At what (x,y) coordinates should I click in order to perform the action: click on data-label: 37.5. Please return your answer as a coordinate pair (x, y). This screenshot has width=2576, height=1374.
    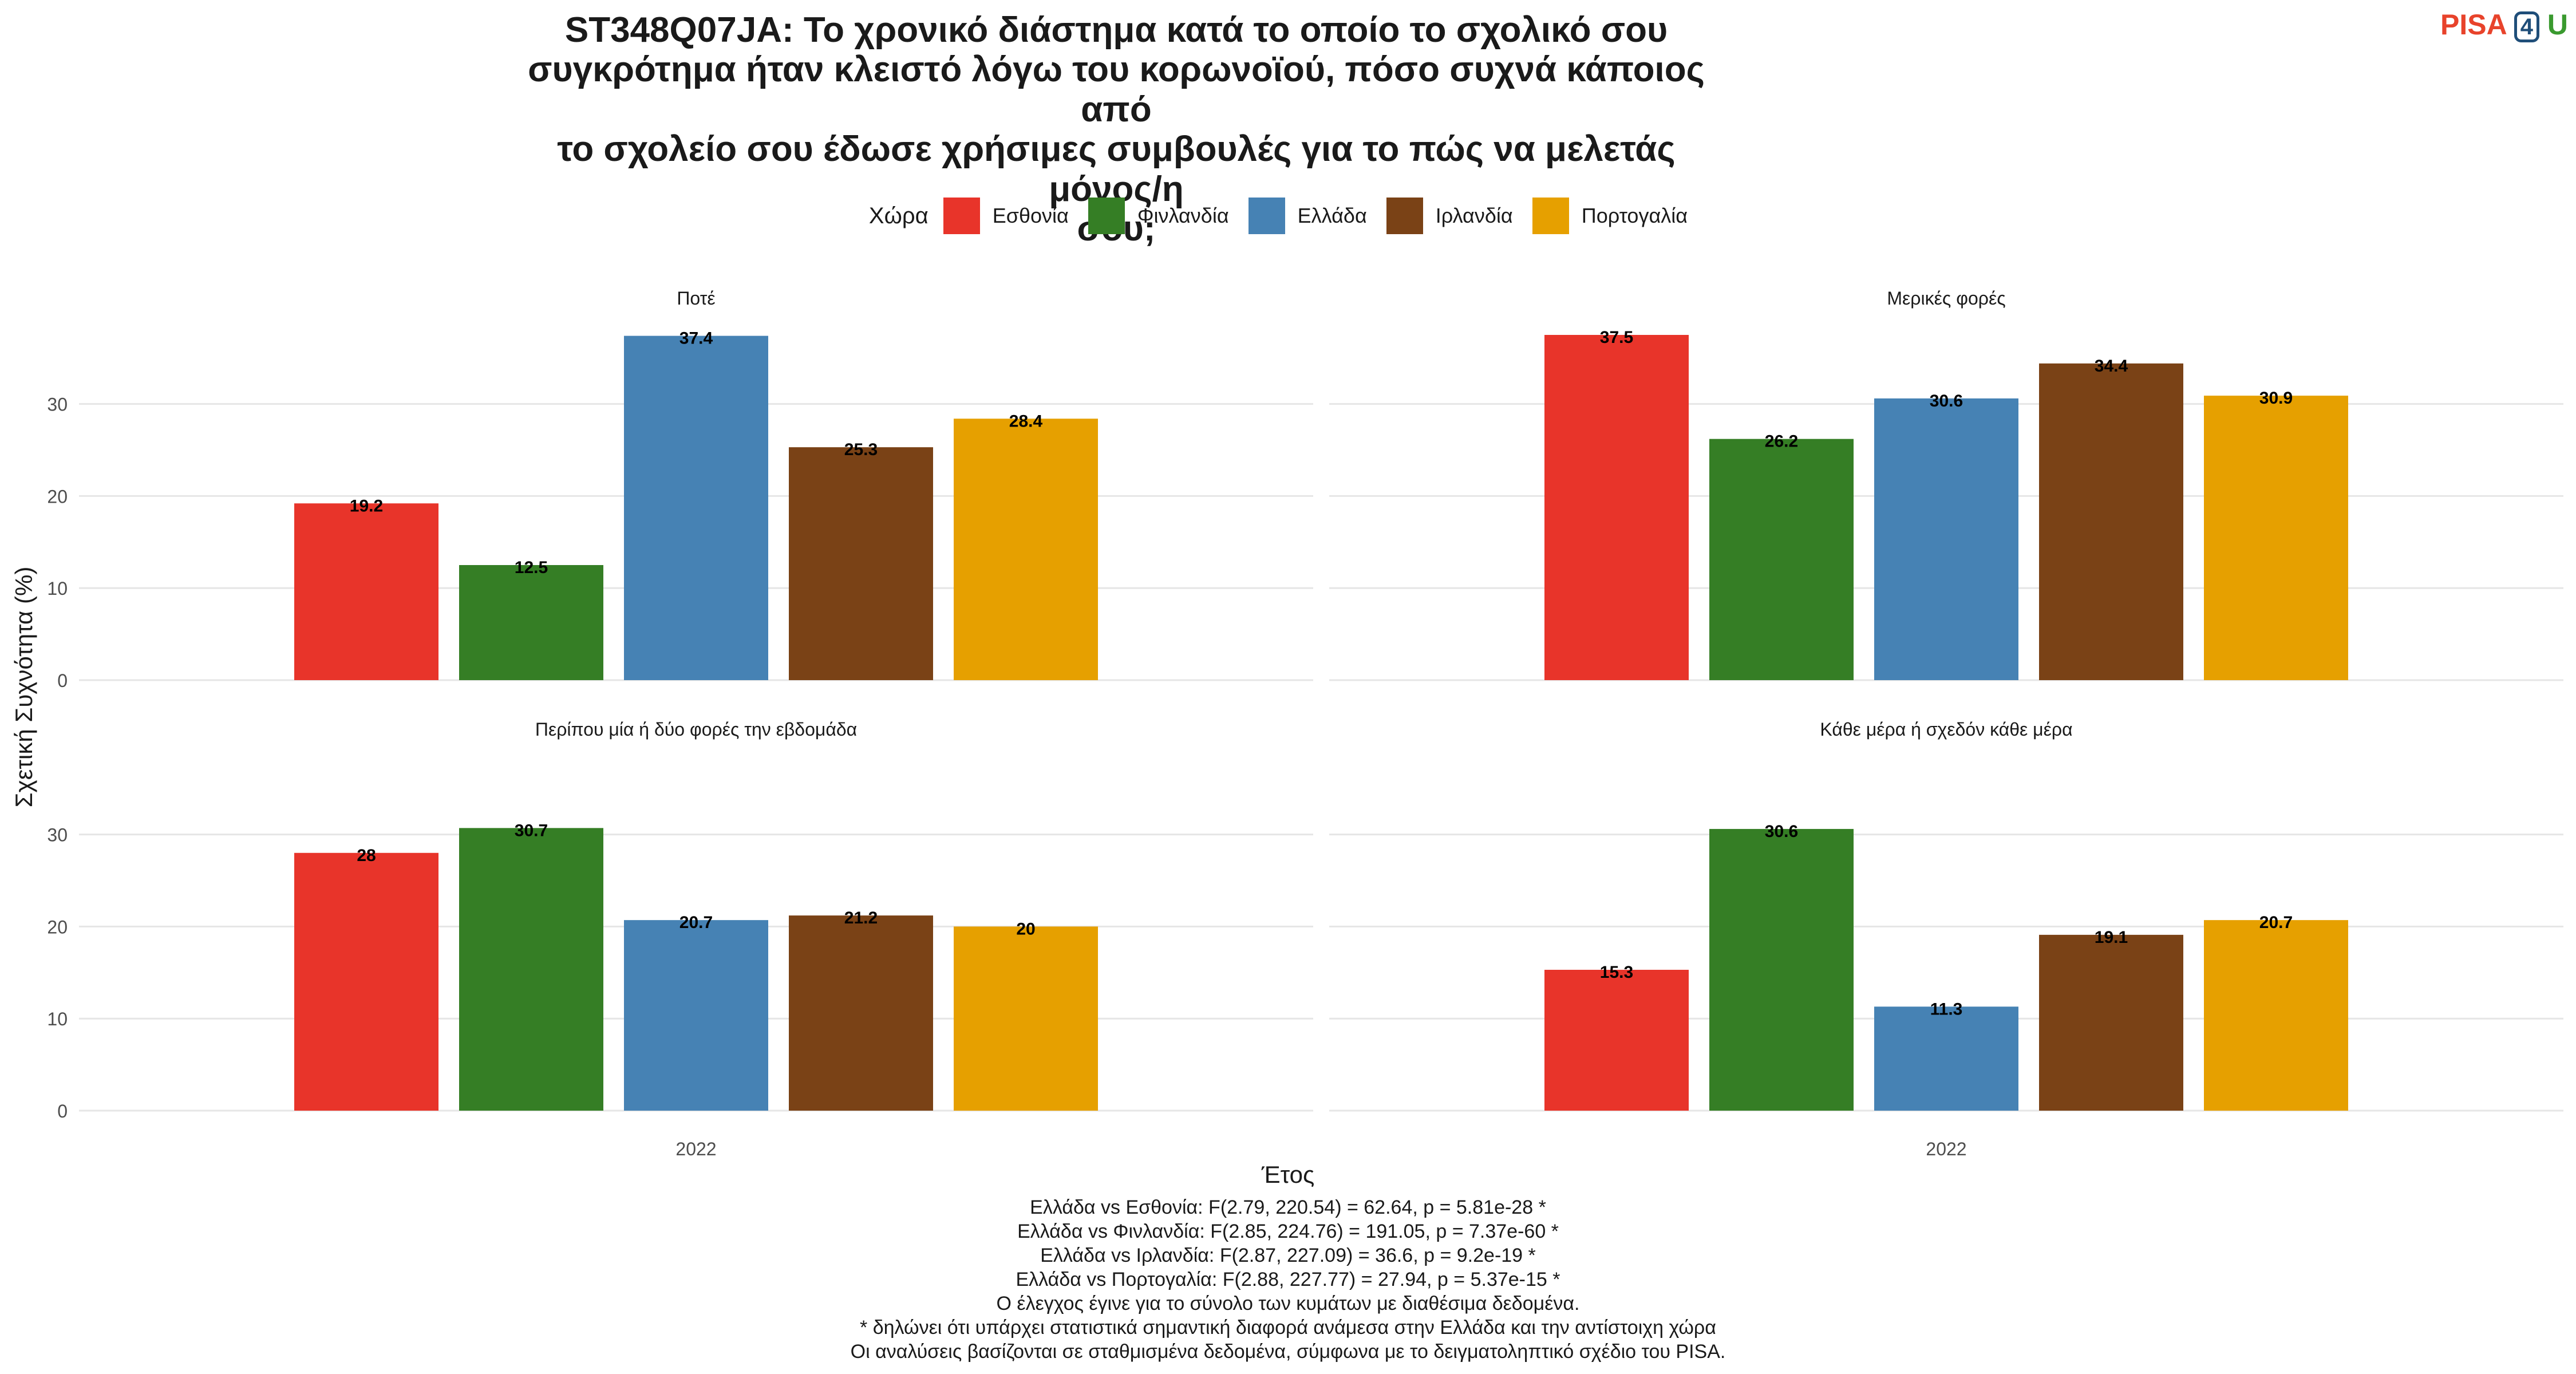
    Looking at the image, I should click on (1616, 338).